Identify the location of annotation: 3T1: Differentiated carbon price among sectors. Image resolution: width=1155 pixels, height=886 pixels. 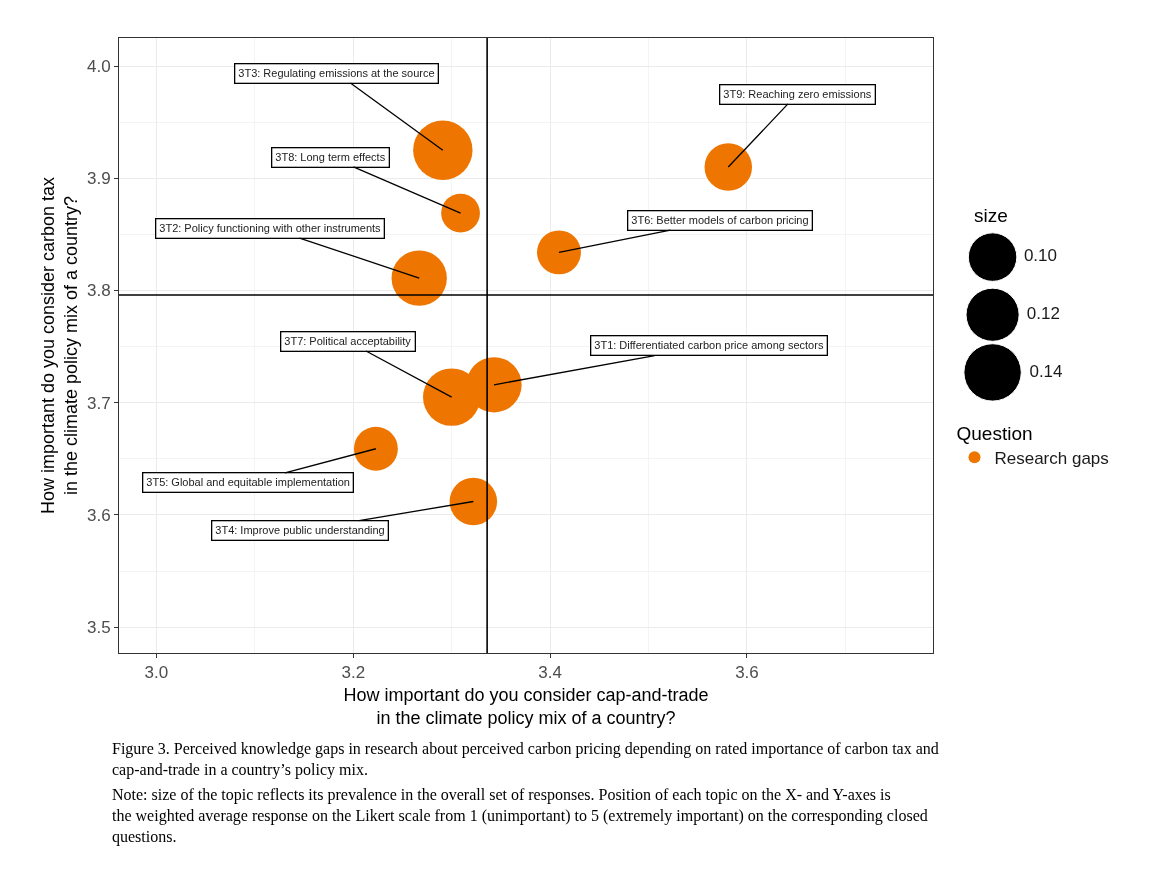
(709, 345).